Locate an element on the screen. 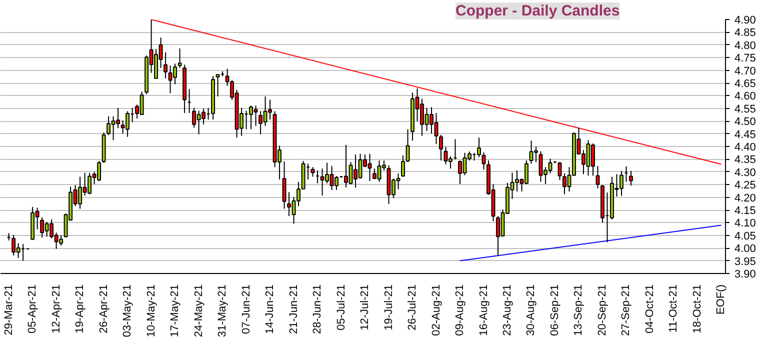 The image size is (758, 340). y-tick-label: 4.55 is located at coordinates (745, 109).